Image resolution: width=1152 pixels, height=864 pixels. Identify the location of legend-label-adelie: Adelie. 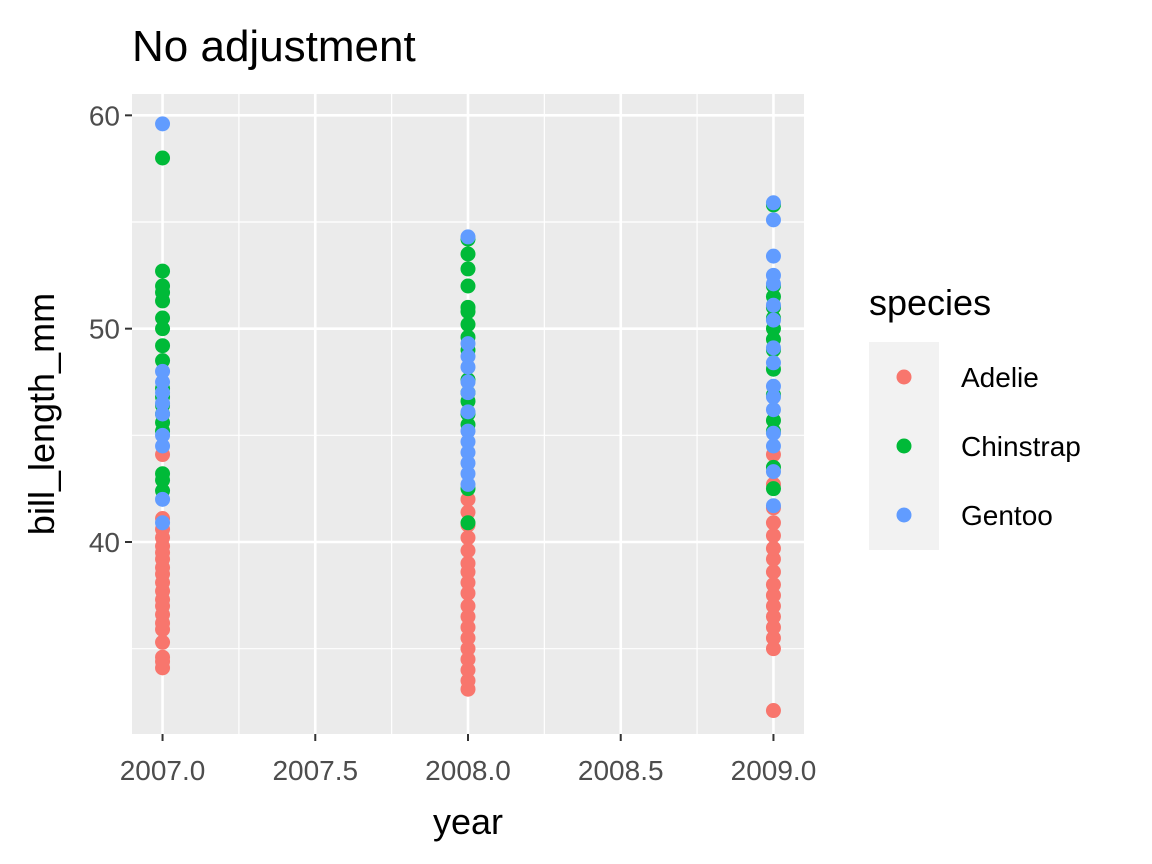
(1000, 377).